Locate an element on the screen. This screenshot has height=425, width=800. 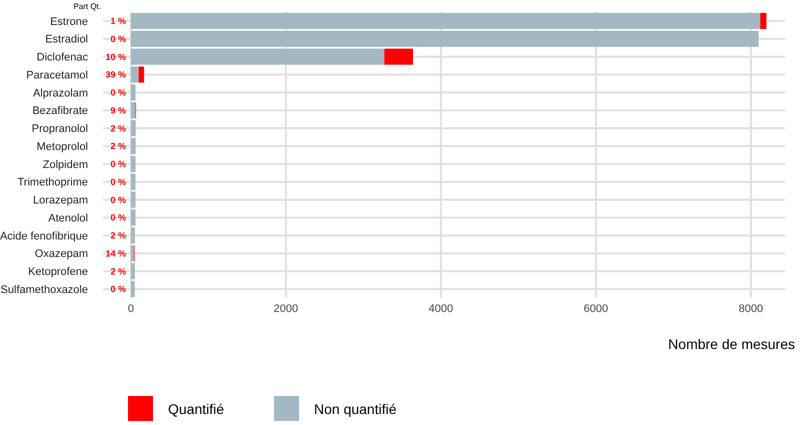
y-tick-label: Paracetamol is located at coordinates (57, 75).